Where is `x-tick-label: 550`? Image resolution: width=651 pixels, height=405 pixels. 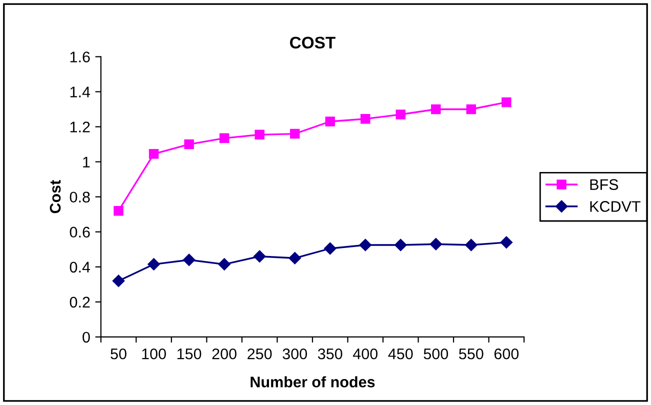 x-tick-label: 550 is located at coordinates (471, 354).